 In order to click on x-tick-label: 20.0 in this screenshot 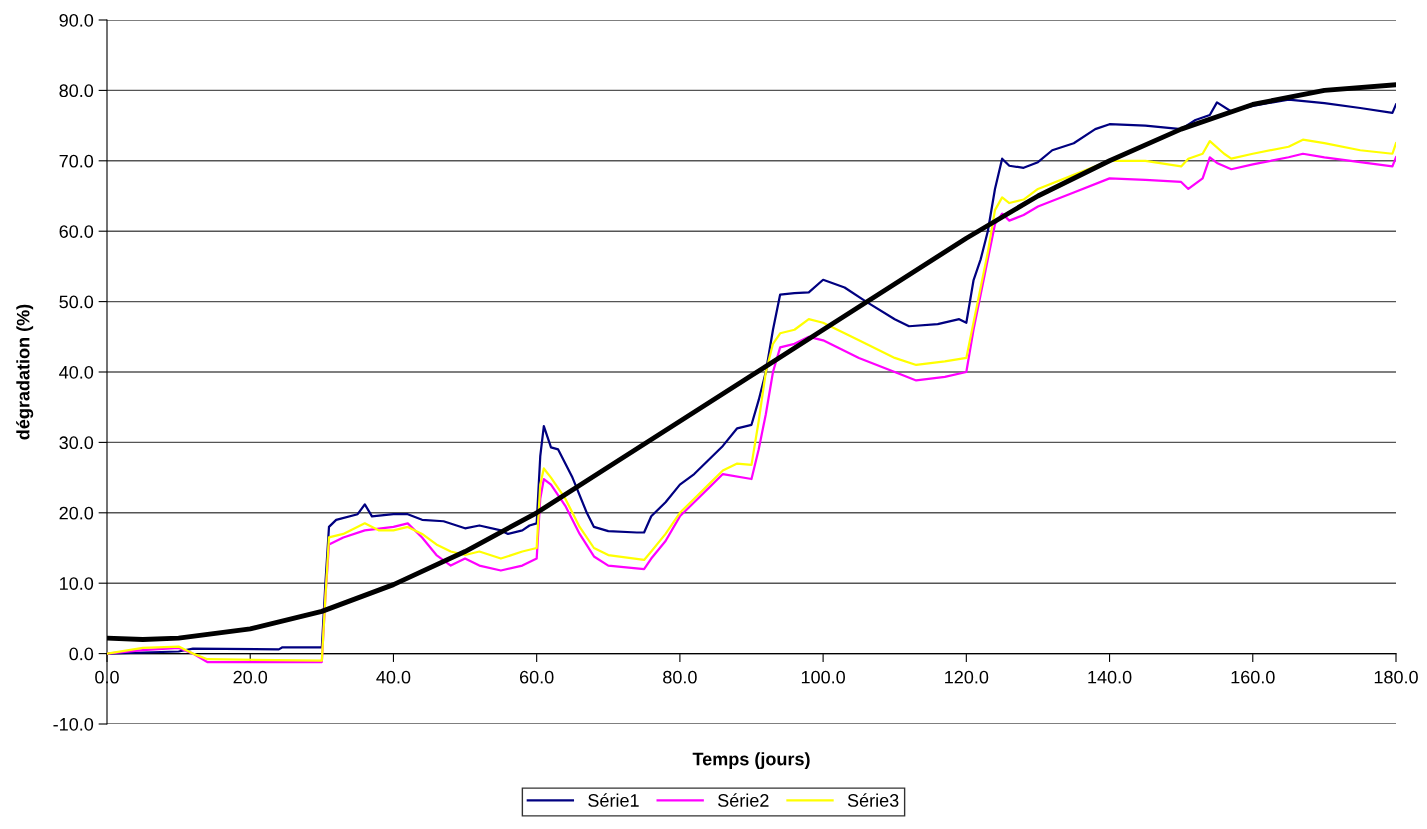, I will do `click(250, 677)`.